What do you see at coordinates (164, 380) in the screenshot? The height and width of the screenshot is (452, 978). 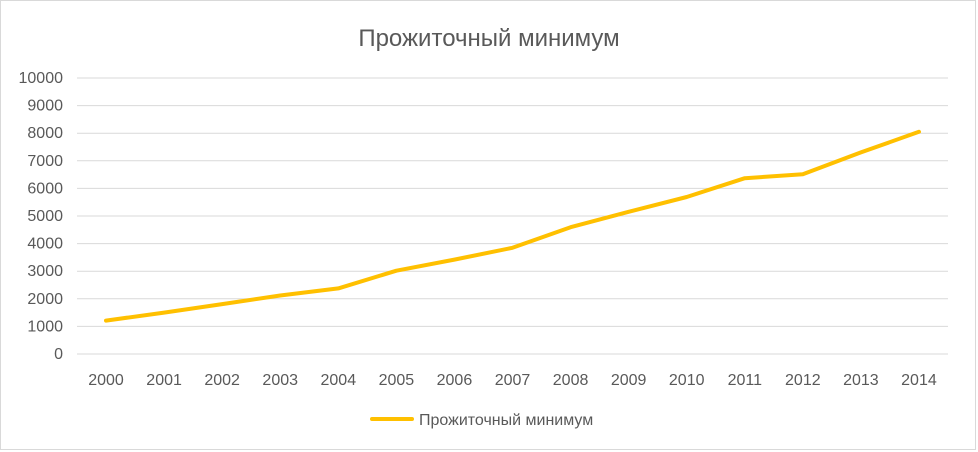 I see `x-tick-label-2001: 2001` at bounding box center [164, 380].